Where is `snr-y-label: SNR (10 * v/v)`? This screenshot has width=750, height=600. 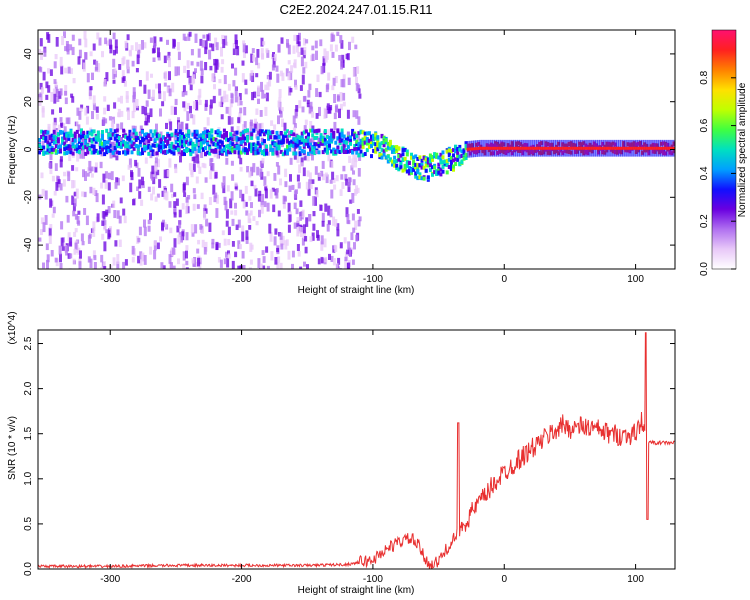
snr-y-label: SNR (10 * v/v) is located at coordinates (12, 448).